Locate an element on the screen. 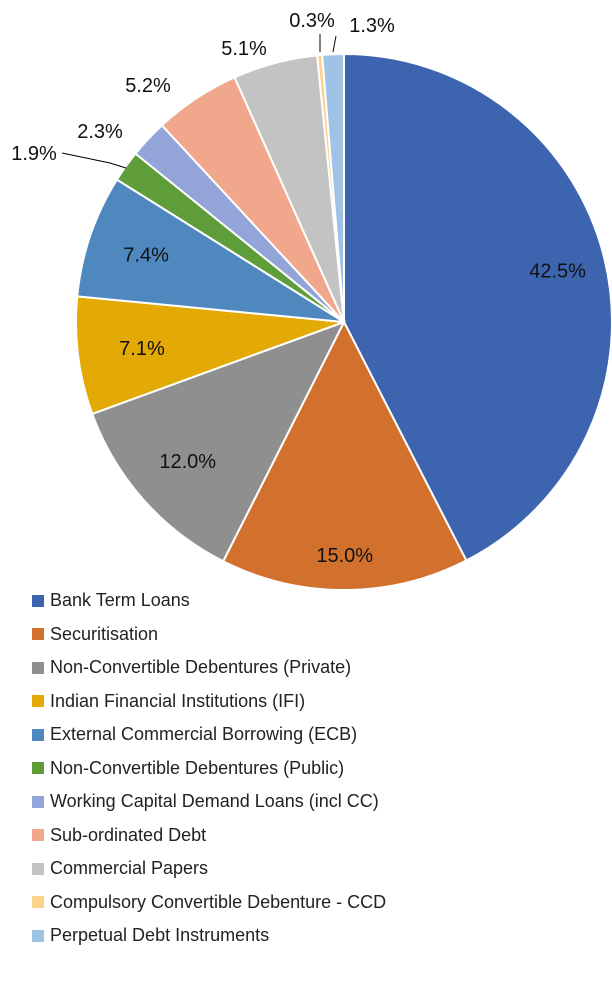  data-label-4: 7.1% is located at coordinates (142, 349).